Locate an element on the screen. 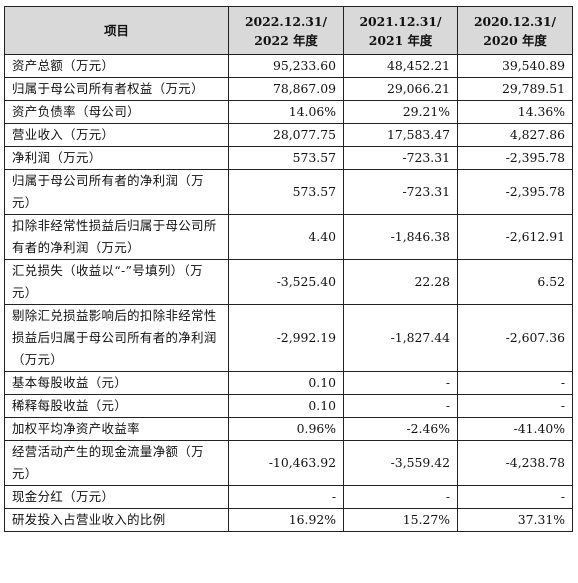 The image size is (578, 583). row-value: 14.36% is located at coordinates (515, 112).